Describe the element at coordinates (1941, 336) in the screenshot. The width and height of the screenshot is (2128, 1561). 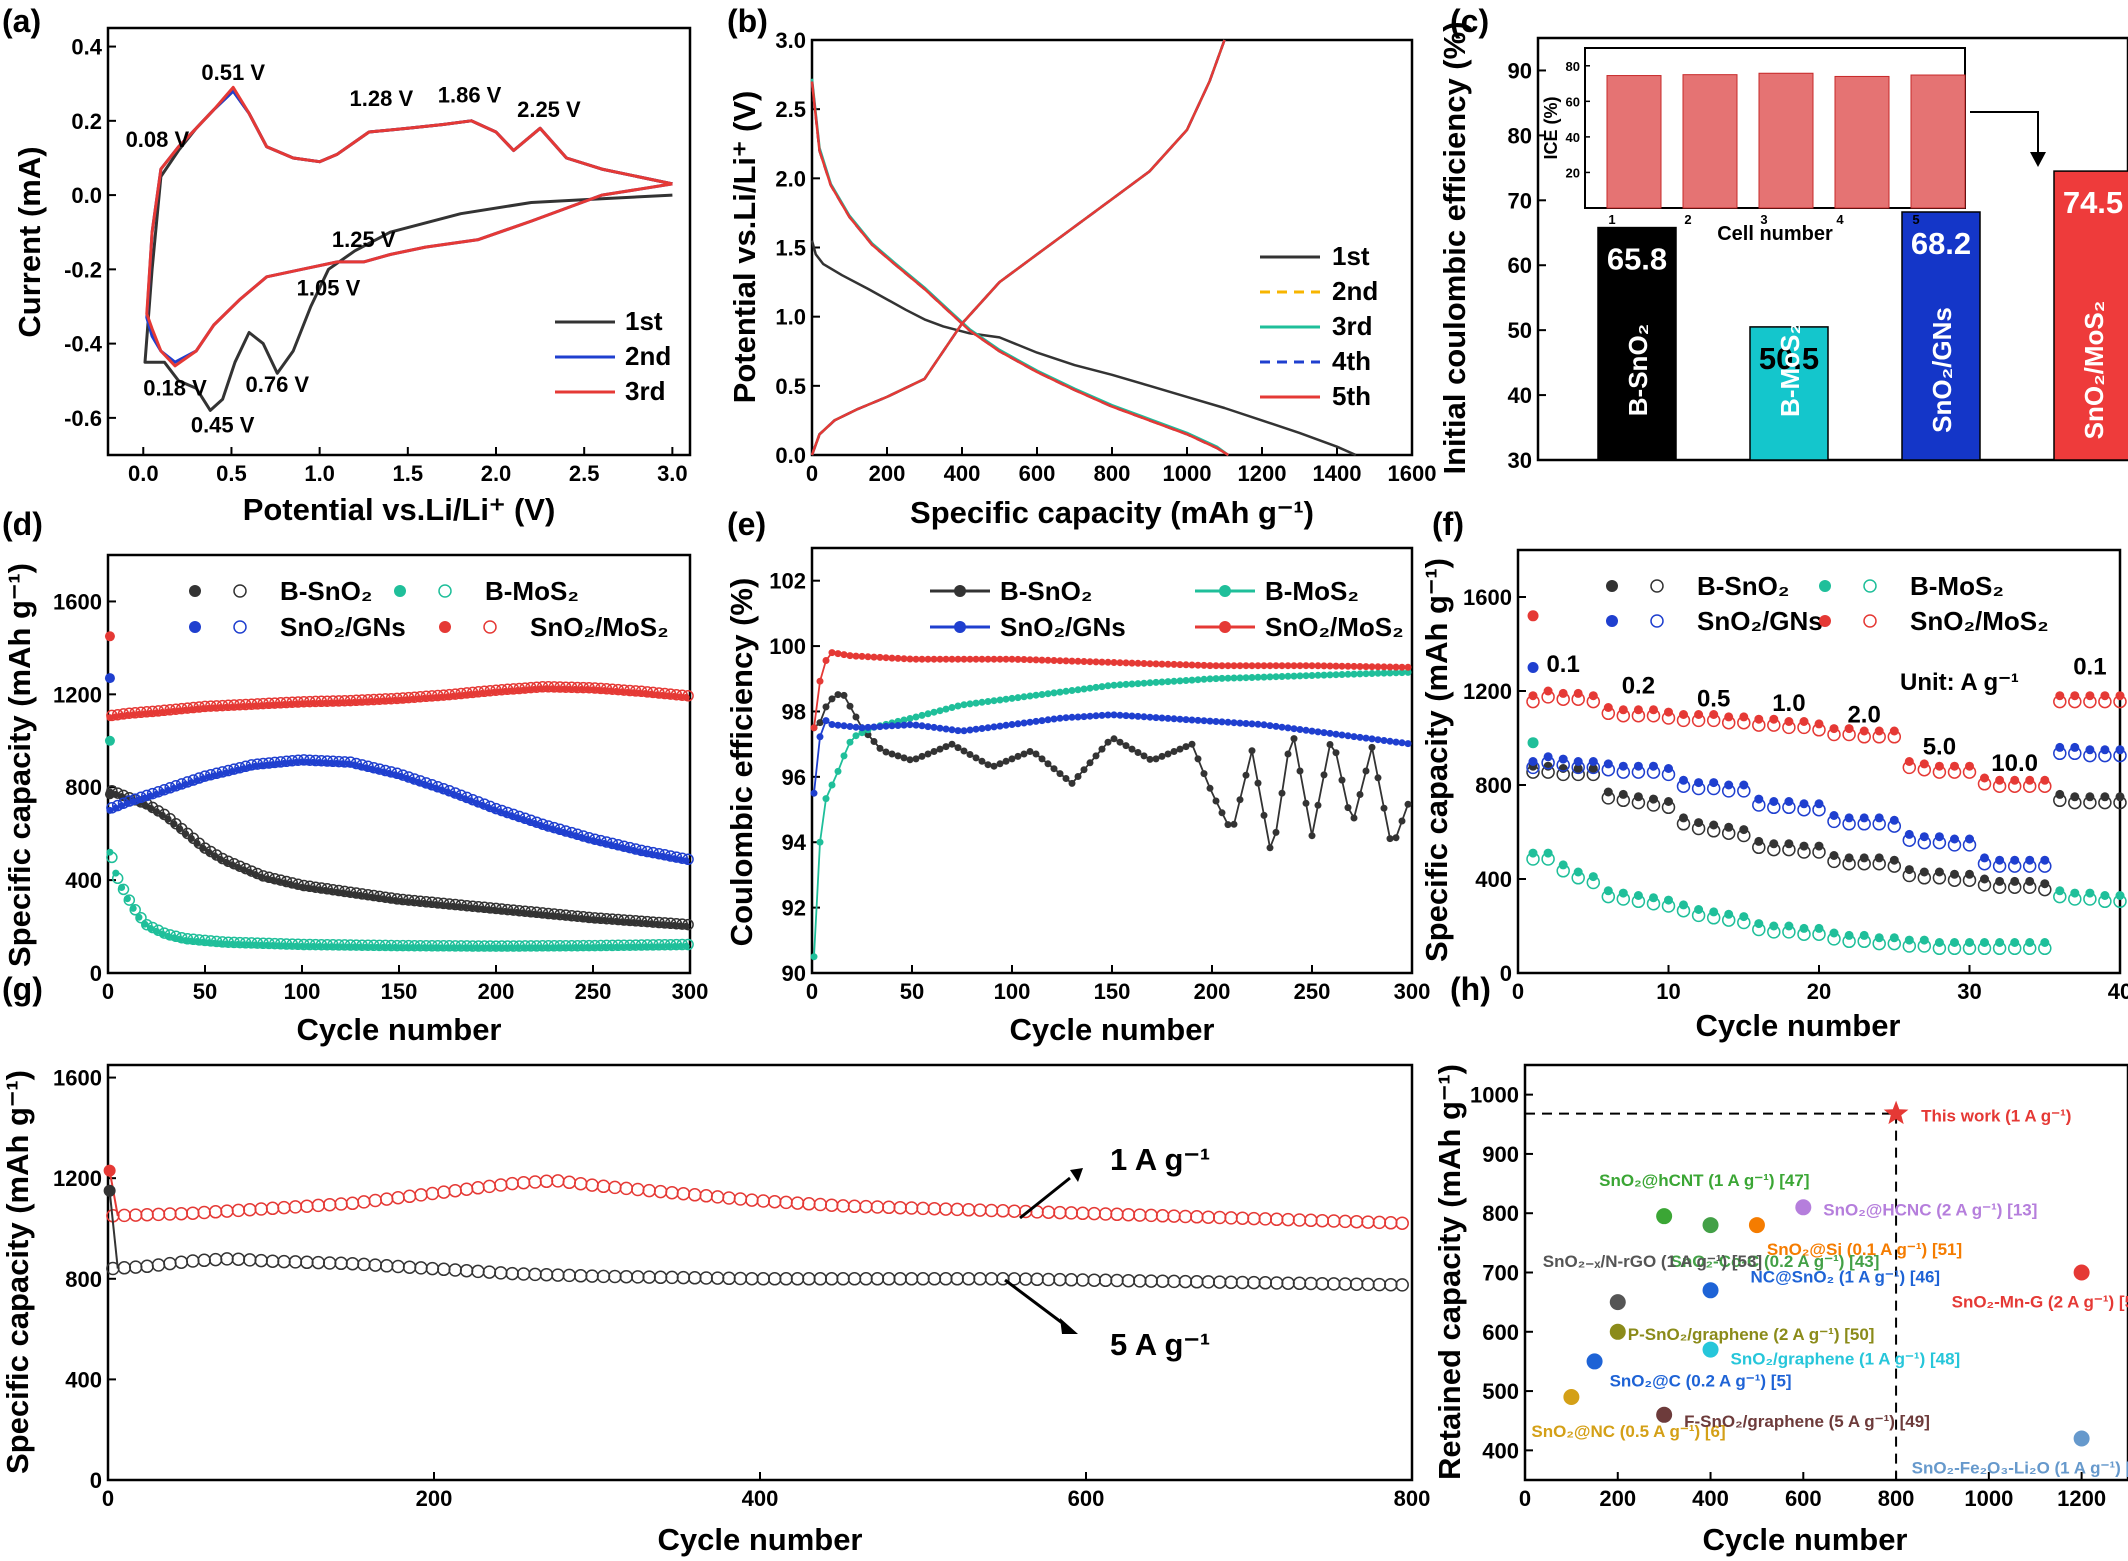
I see `ice-bar` at that location.